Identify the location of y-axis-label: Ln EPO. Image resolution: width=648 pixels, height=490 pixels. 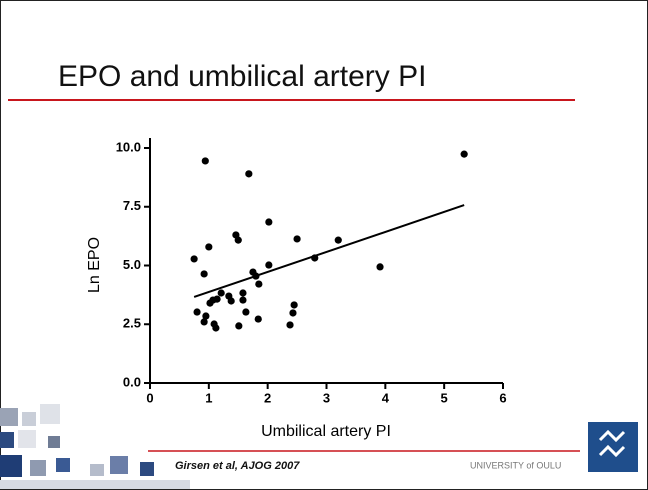
(94, 265).